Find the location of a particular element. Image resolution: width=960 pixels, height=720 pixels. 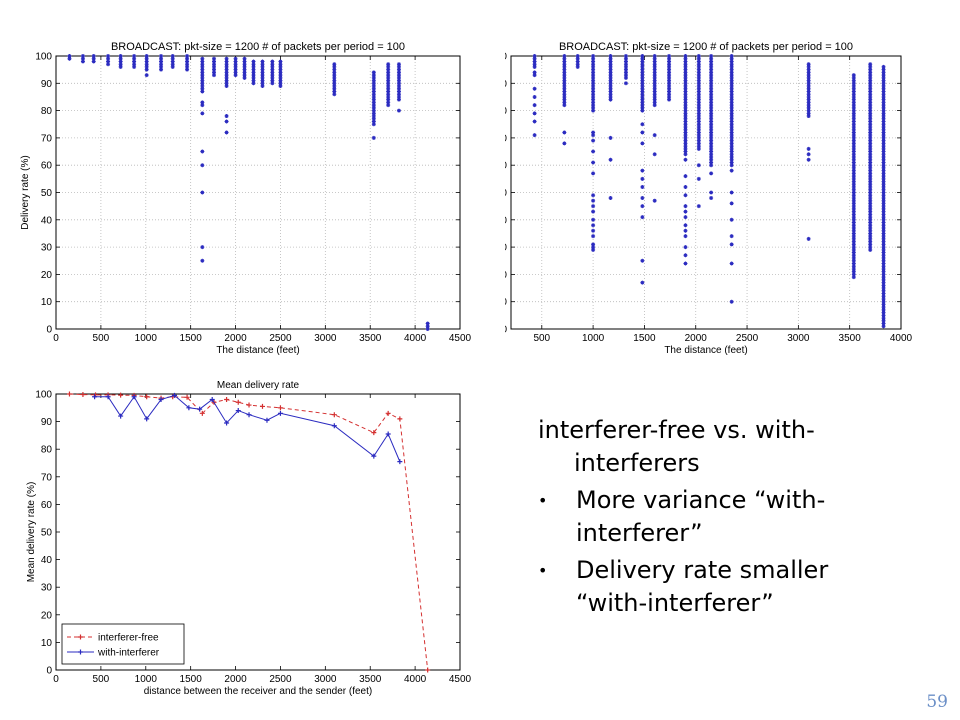

y-tick-label: 90 is located at coordinates (47, 422).